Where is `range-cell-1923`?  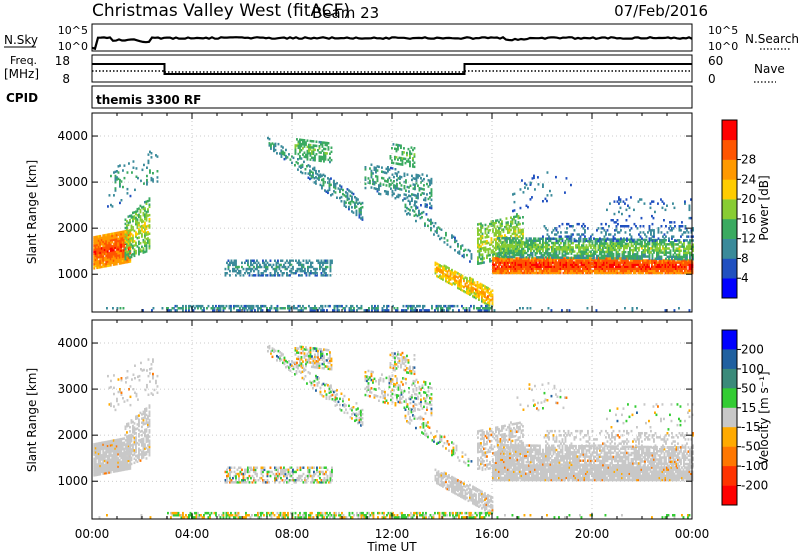
range-cell-1923 is located at coordinates (482, 227).